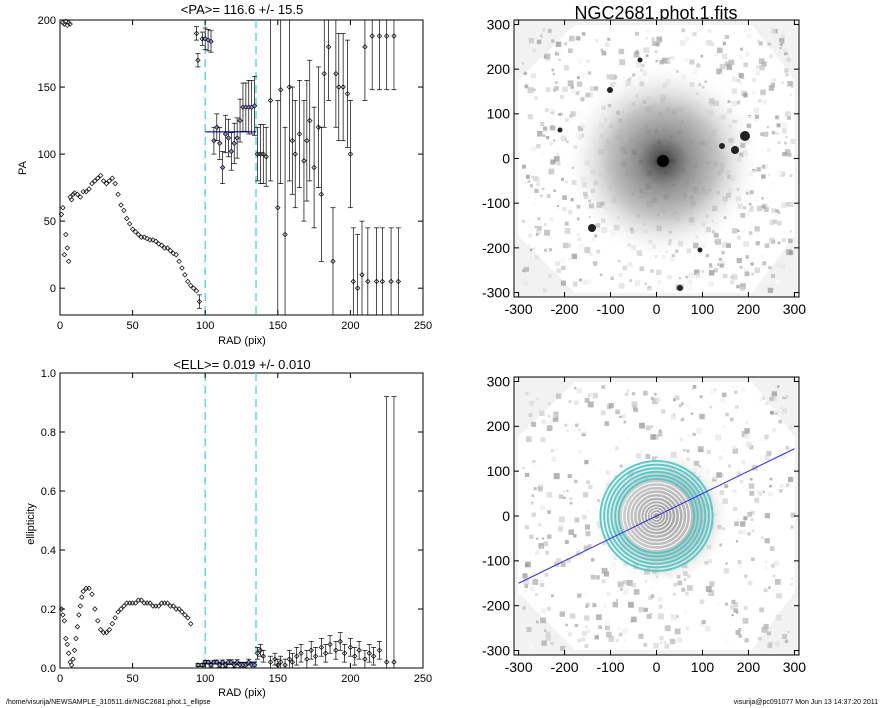 This screenshot has height=708, width=885. Describe the element at coordinates (496, 561) in the screenshot. I see `3-y-tick-label: -100` at that location.